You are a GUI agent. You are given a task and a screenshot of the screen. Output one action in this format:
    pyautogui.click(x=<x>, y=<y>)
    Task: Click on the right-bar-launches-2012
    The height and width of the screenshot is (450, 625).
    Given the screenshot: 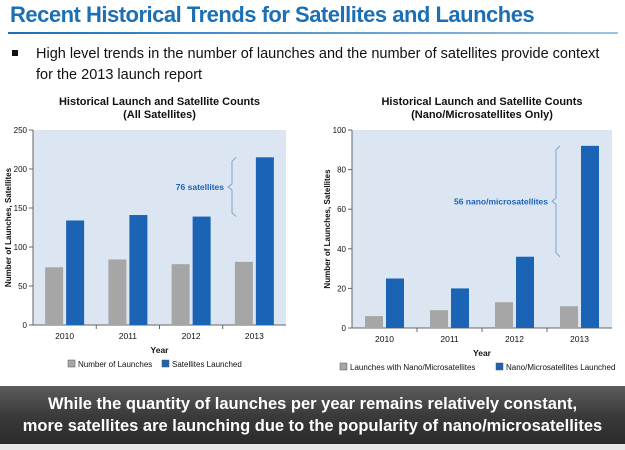 What is the action you would take?
    pyautogui.click(x=504, y=315)
    